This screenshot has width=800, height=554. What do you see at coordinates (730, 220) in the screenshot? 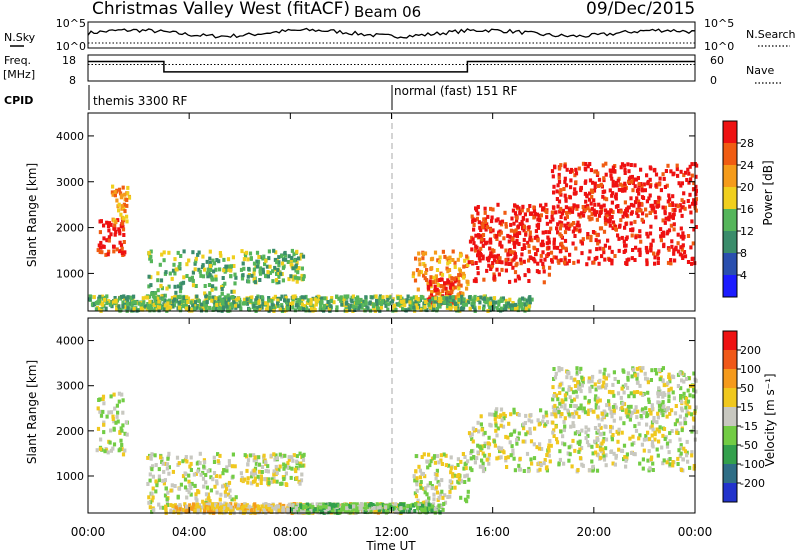
I see `colorbar-swatch` at bounding box center [730, 220].